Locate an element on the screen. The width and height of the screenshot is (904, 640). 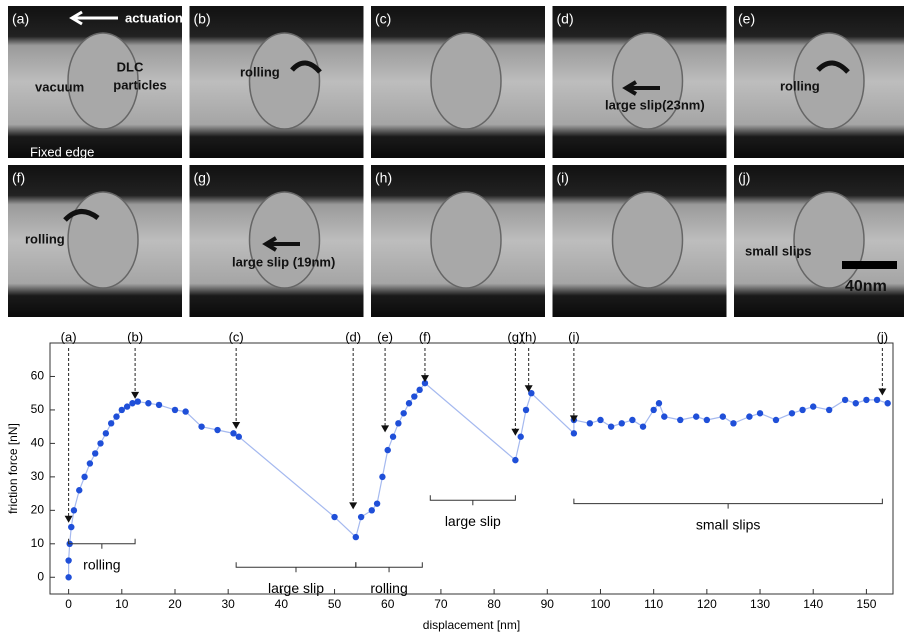
x-tick-label: 60 is located at coordinates (388, 604).